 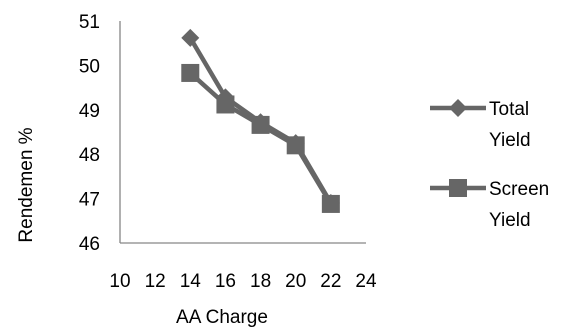 What do you see at coordinates (489, 205) in the screenshot?
I see `legend-item-screen-yield: Screen Yield` at bounding box center [489, 205].